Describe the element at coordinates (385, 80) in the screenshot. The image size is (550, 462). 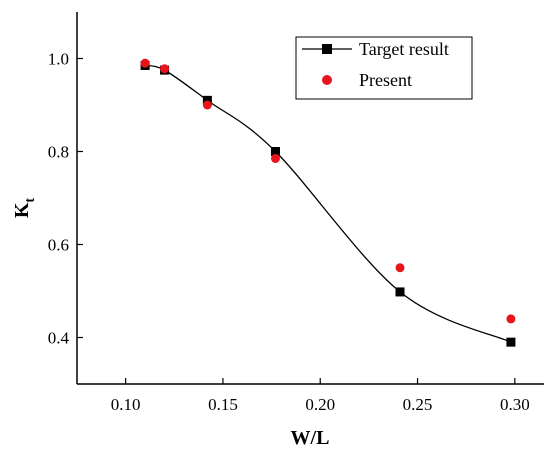
I see `legend-present-label: Present` at that location.